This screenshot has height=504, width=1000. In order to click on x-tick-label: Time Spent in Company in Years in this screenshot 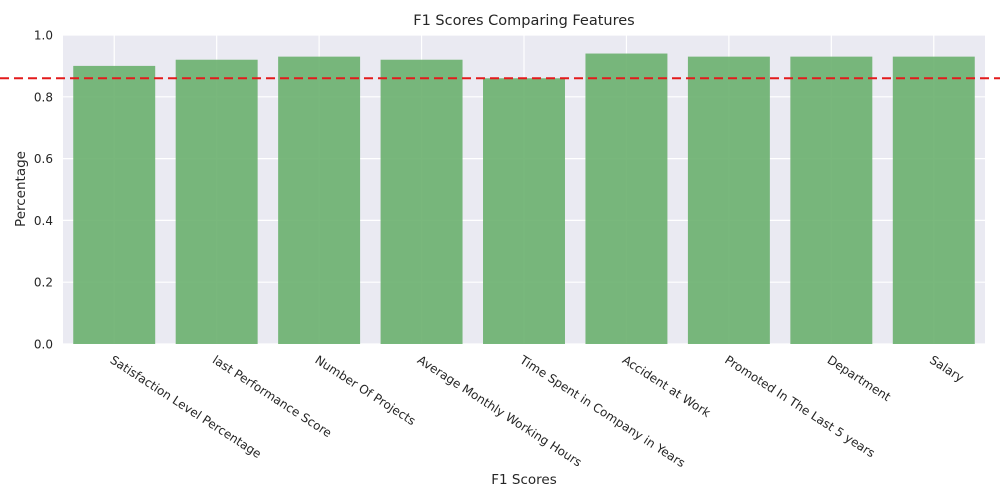, I will do `click(602, 411)`.